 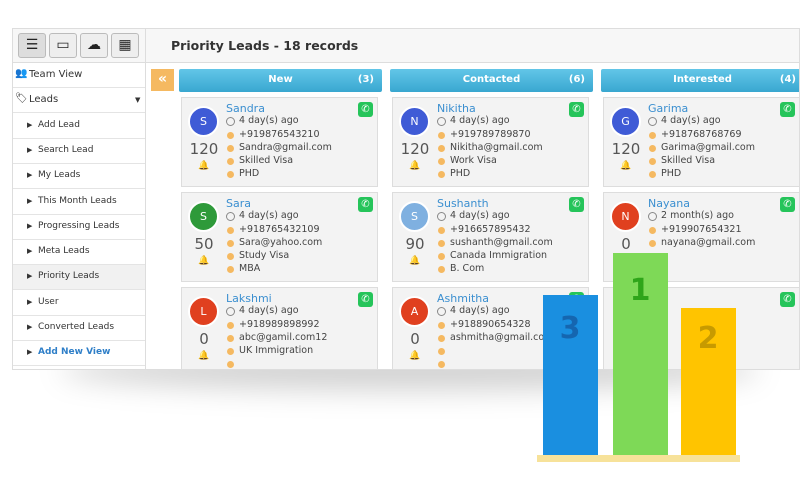 I want to click on sidebar-item: ▶ Add New View, so click(x=79, y=354).